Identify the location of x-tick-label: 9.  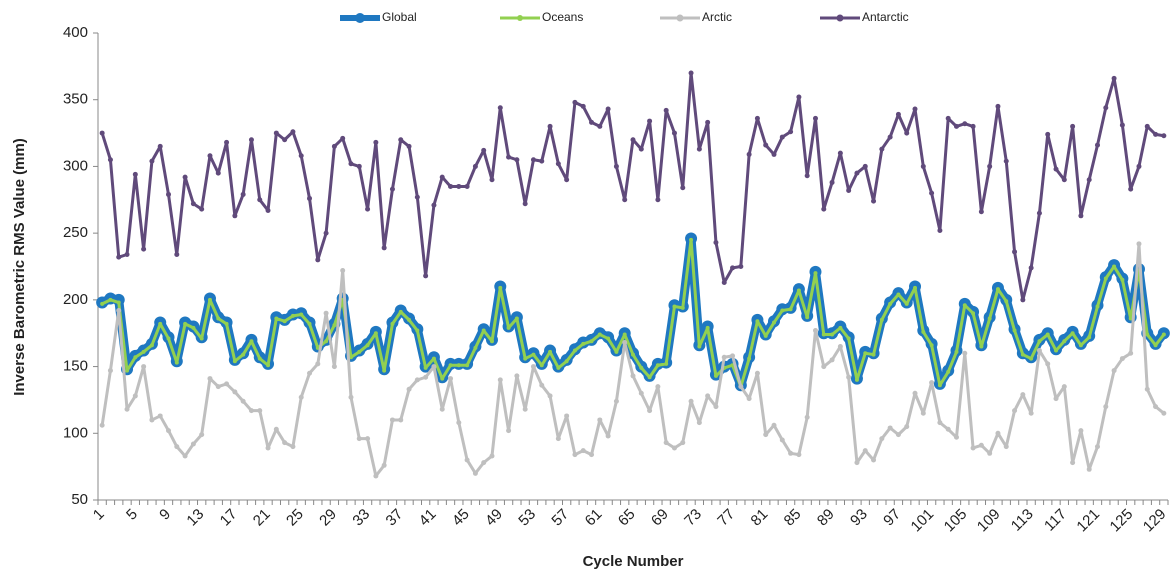
(165, 515).